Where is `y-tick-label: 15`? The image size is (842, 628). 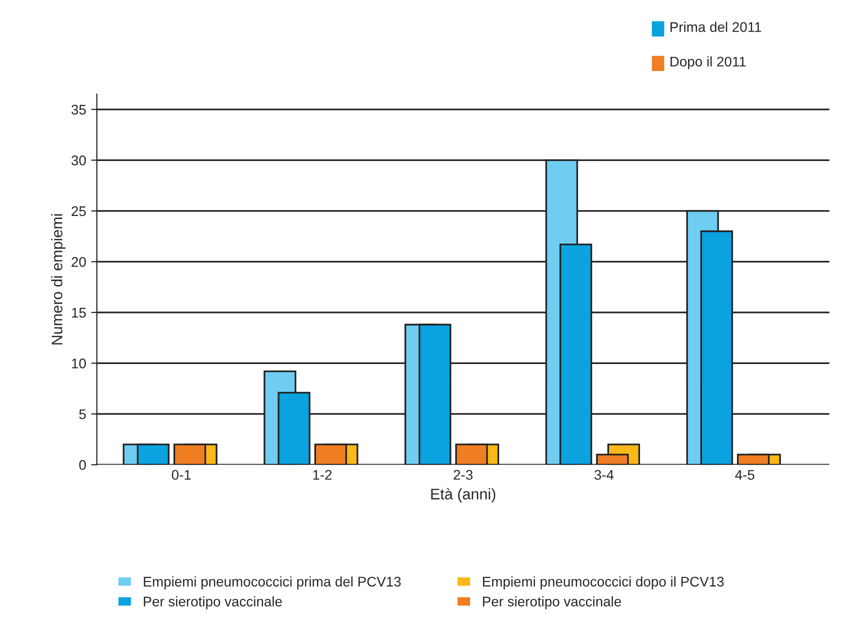
y-tick-label: 15 is located at coordinates (79, 313).